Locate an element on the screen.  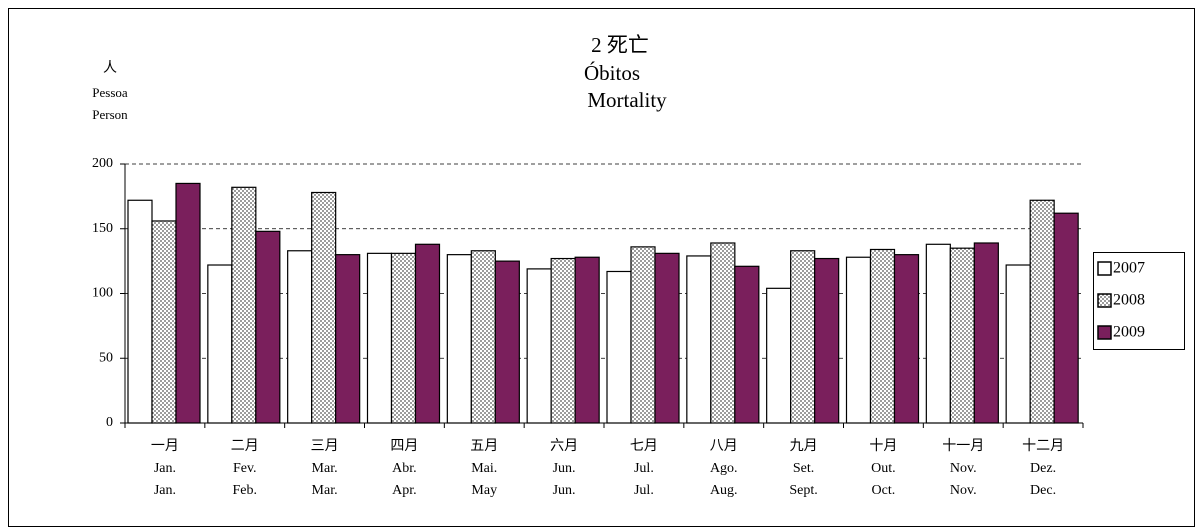
x-tick-label: 二月 is located at coordinates (245, 446).